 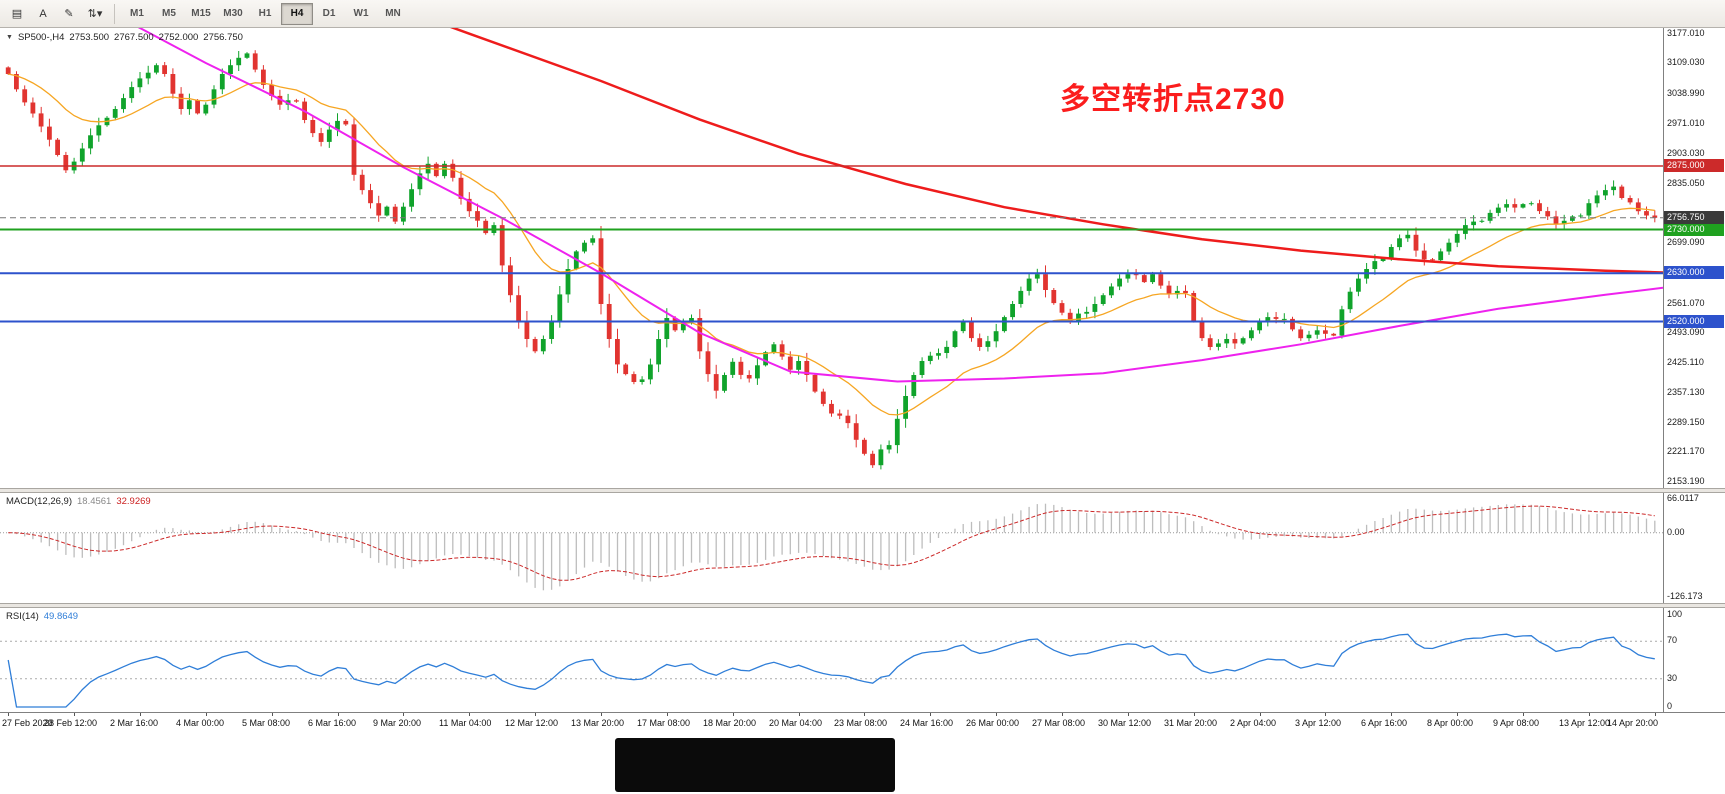 What do you see at coordinates (1686, 62) in the screenshot?
I see `price-tick: 3109.030` at bounding box center [1686, 62].